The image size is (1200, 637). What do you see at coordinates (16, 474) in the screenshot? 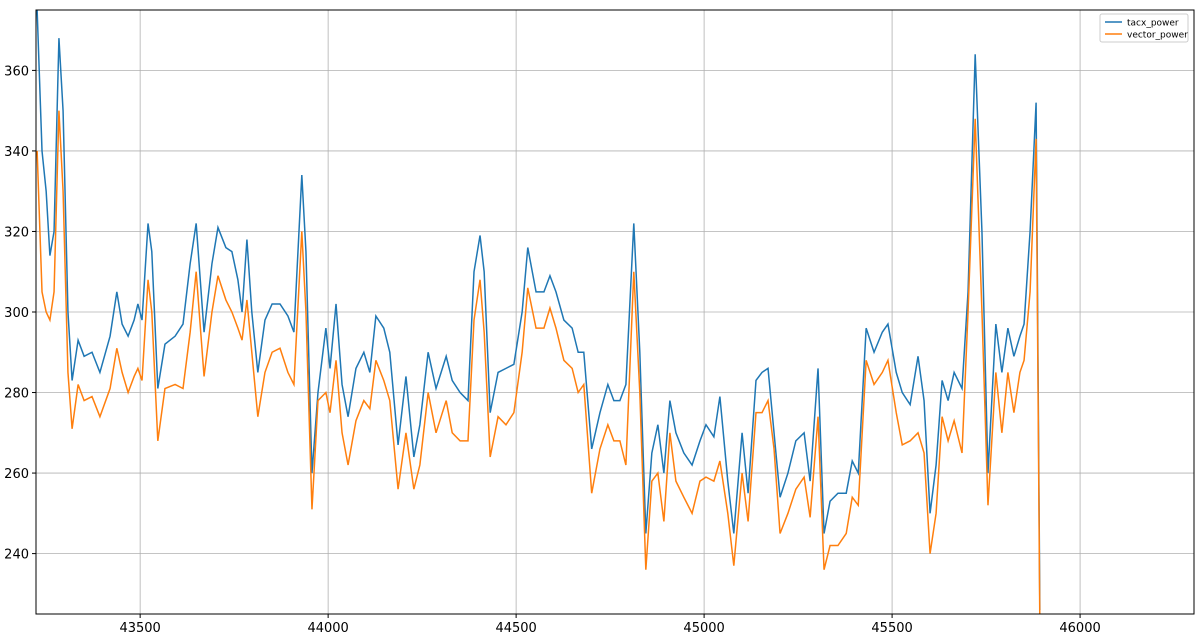
I see `y-tick-label: 260` at bounding box center [16, 474].